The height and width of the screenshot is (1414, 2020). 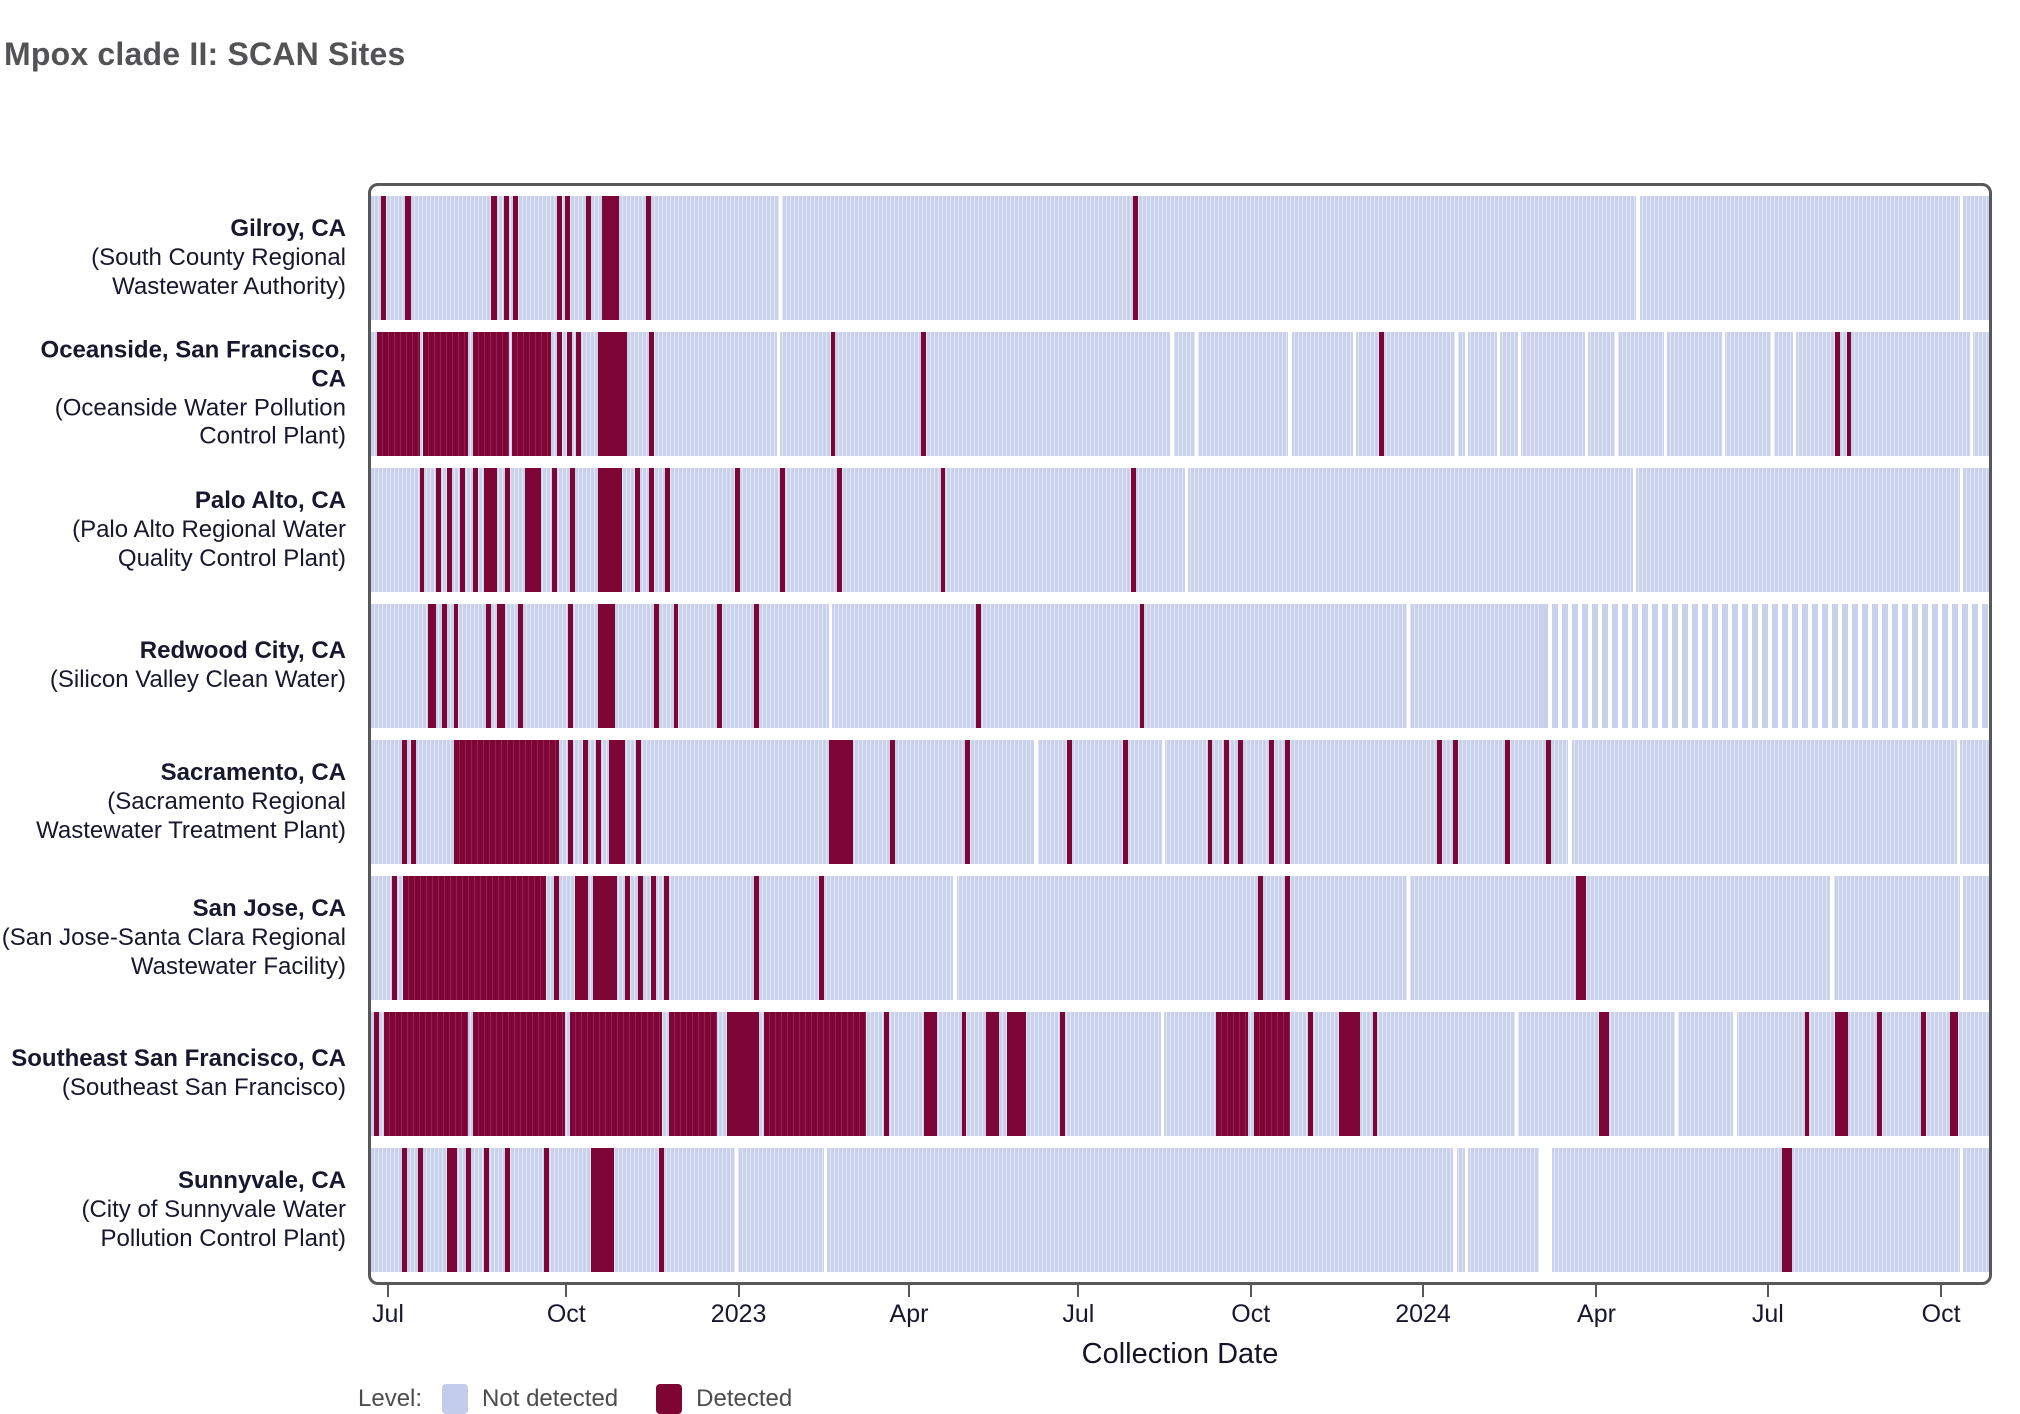 I want to click on legend-title: Level:, so click(x=390, y=1398).